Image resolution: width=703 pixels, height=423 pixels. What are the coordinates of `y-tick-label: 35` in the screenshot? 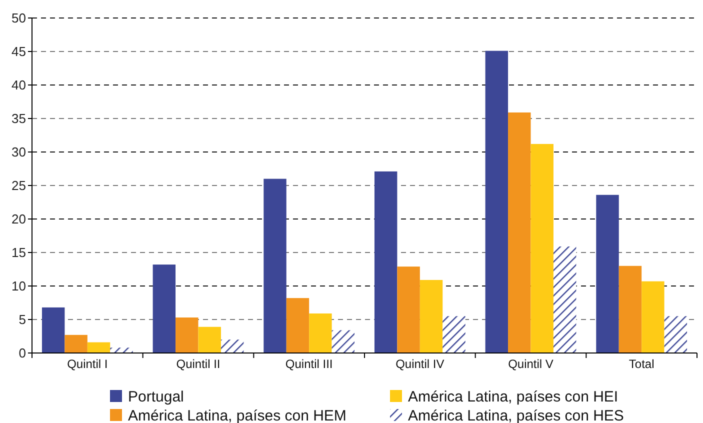 It's located at (19, 118).